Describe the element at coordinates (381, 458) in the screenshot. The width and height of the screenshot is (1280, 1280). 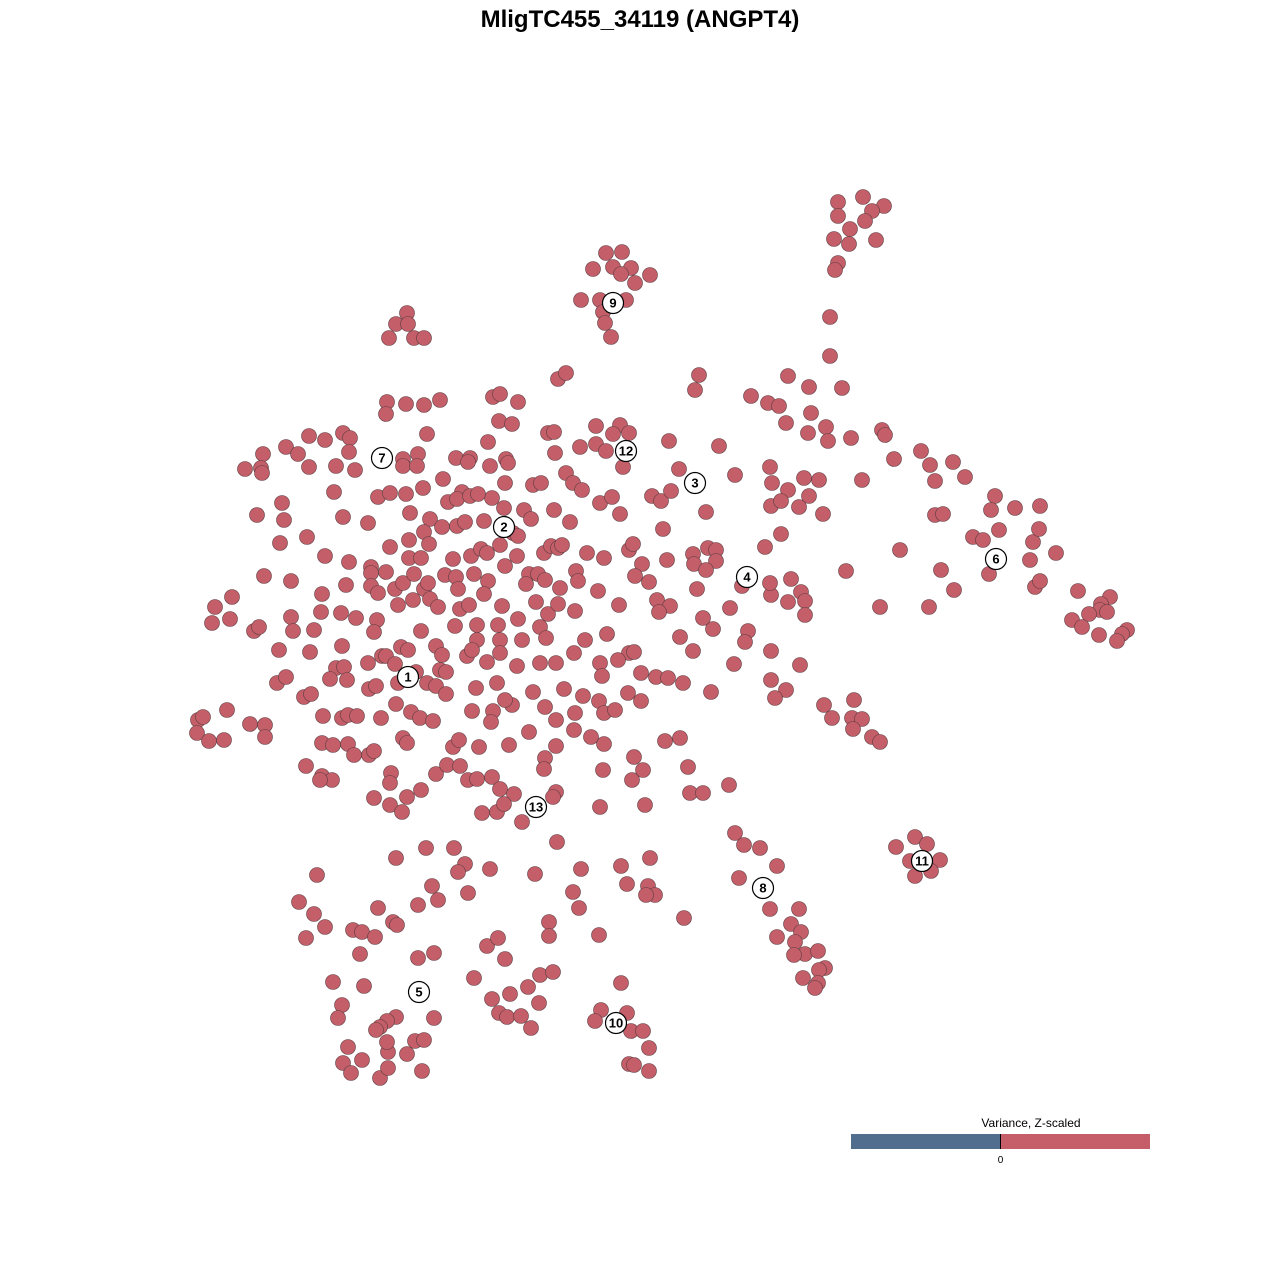
I see `cluster-label-text: 7` at that location.